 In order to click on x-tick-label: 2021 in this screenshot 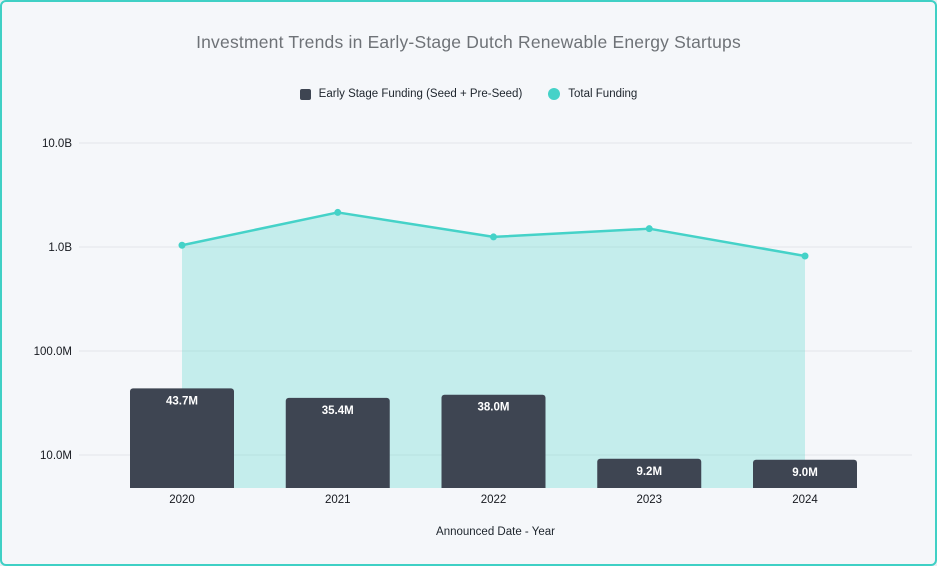, I will do `click(338, 500)`.